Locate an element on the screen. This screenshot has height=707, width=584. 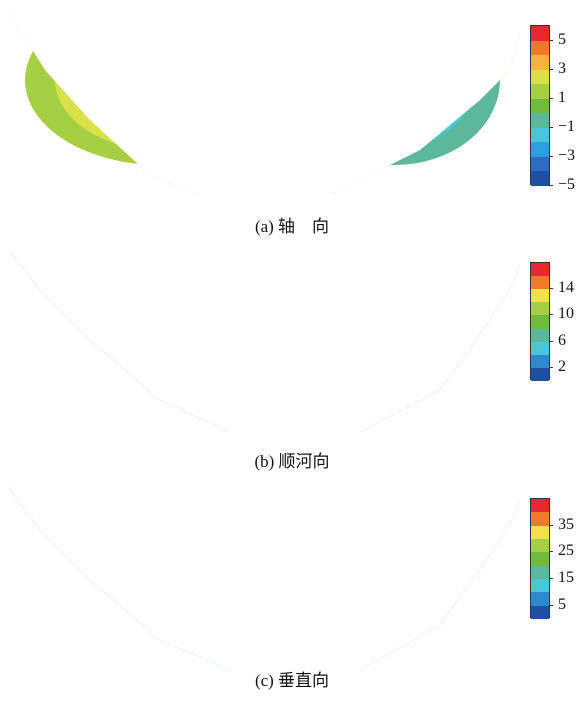
colorbar-tick-label: 15 is located at coordinates (566, 577).